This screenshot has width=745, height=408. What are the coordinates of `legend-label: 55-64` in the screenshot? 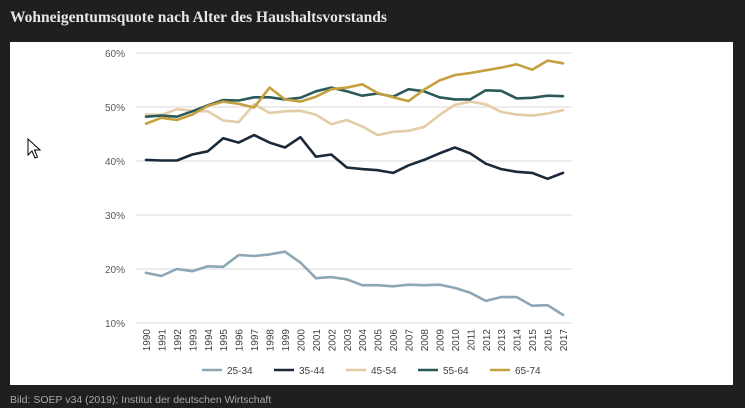 It's located at (456, 371).